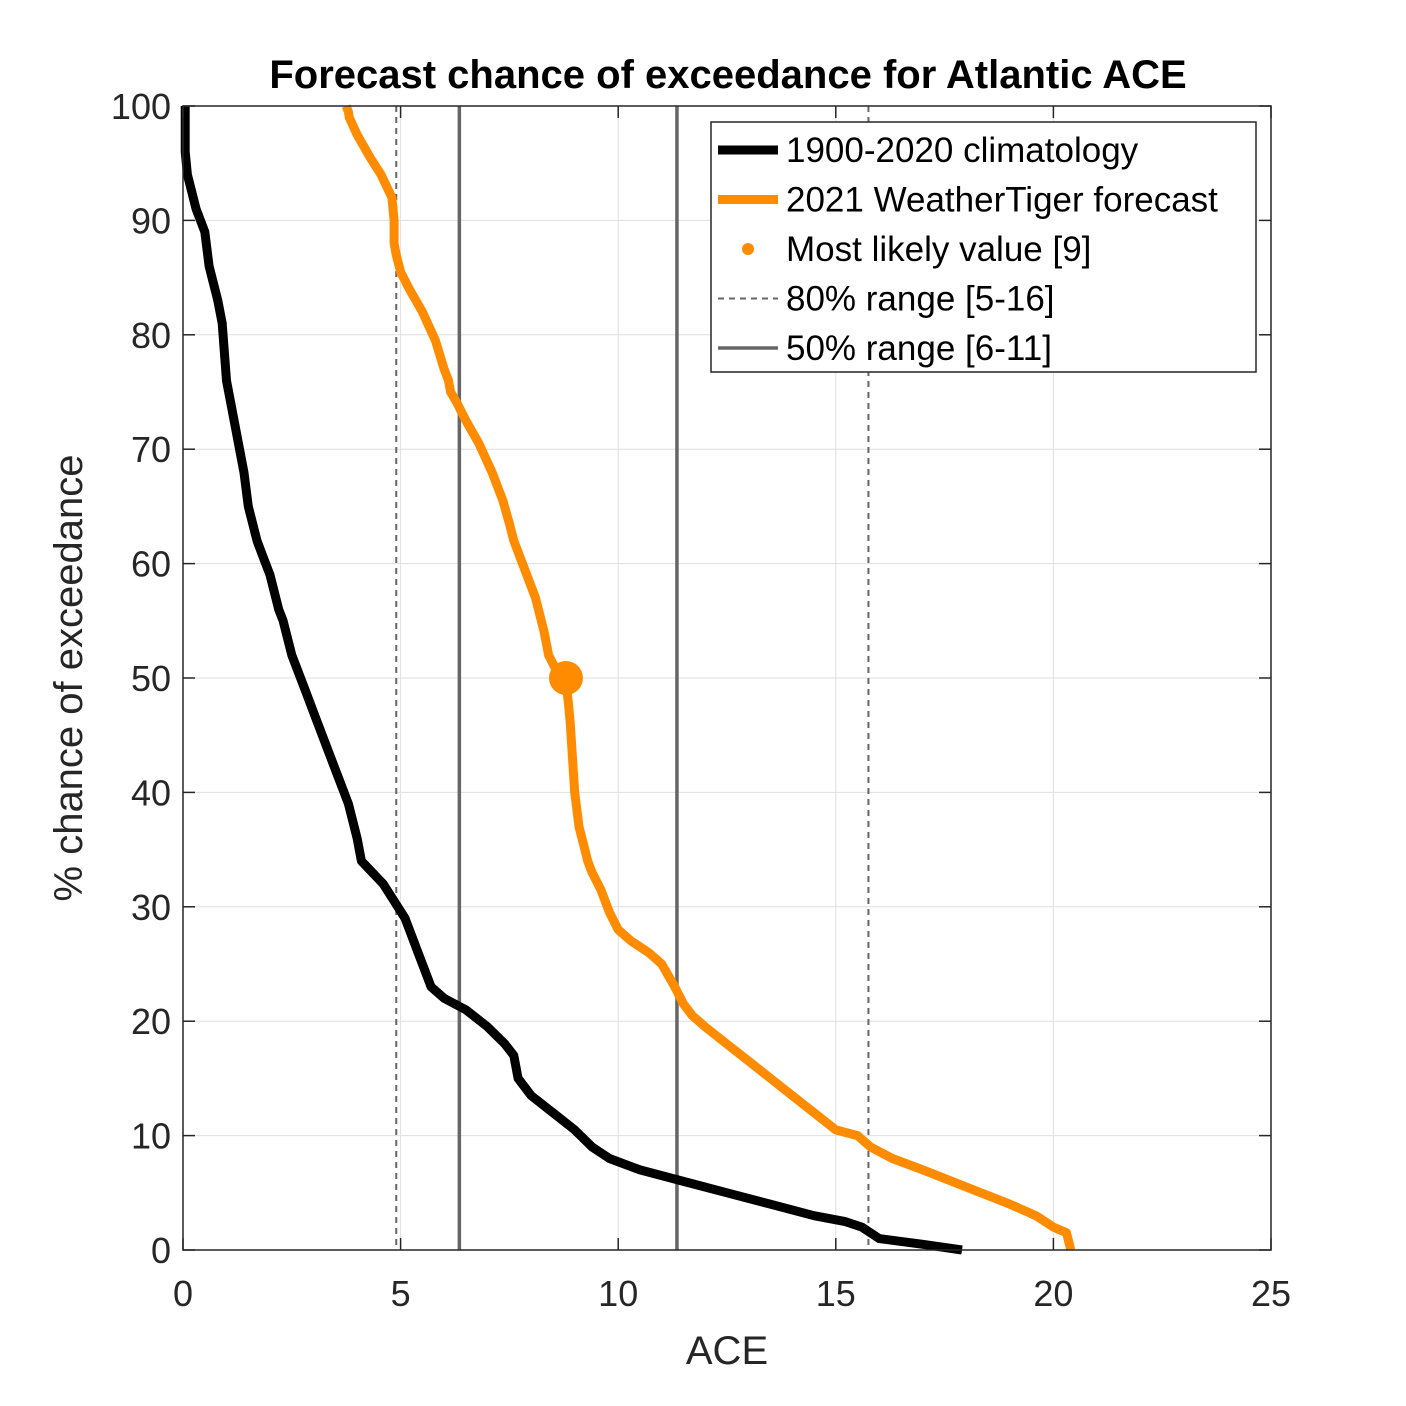 The width and height of the screenshot is (1406, 1406). I want to click on y-tick-label: 0, so click(161, 1250).